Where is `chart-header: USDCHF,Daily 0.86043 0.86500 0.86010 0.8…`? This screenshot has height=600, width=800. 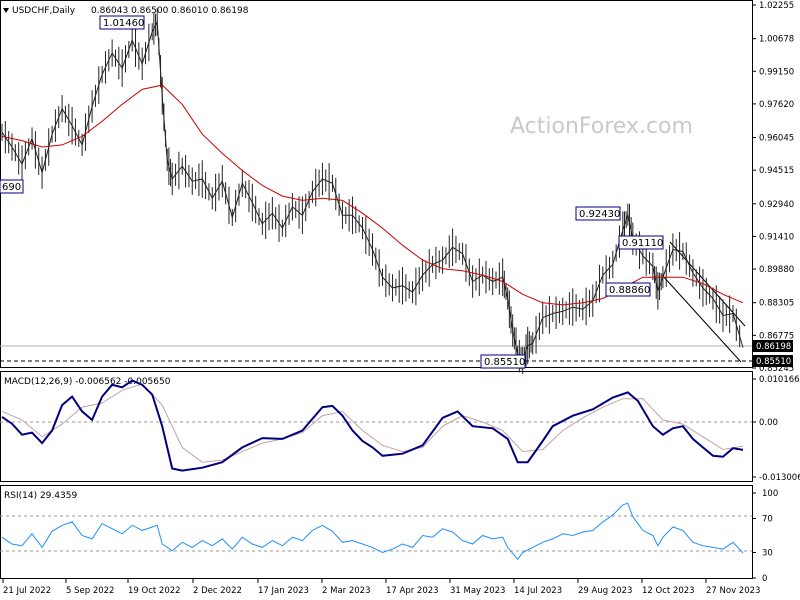
chart-header: USDCHF,Daily 0.86043 0.86500 0.86010 0.8… is located at coordinates (126, 11).